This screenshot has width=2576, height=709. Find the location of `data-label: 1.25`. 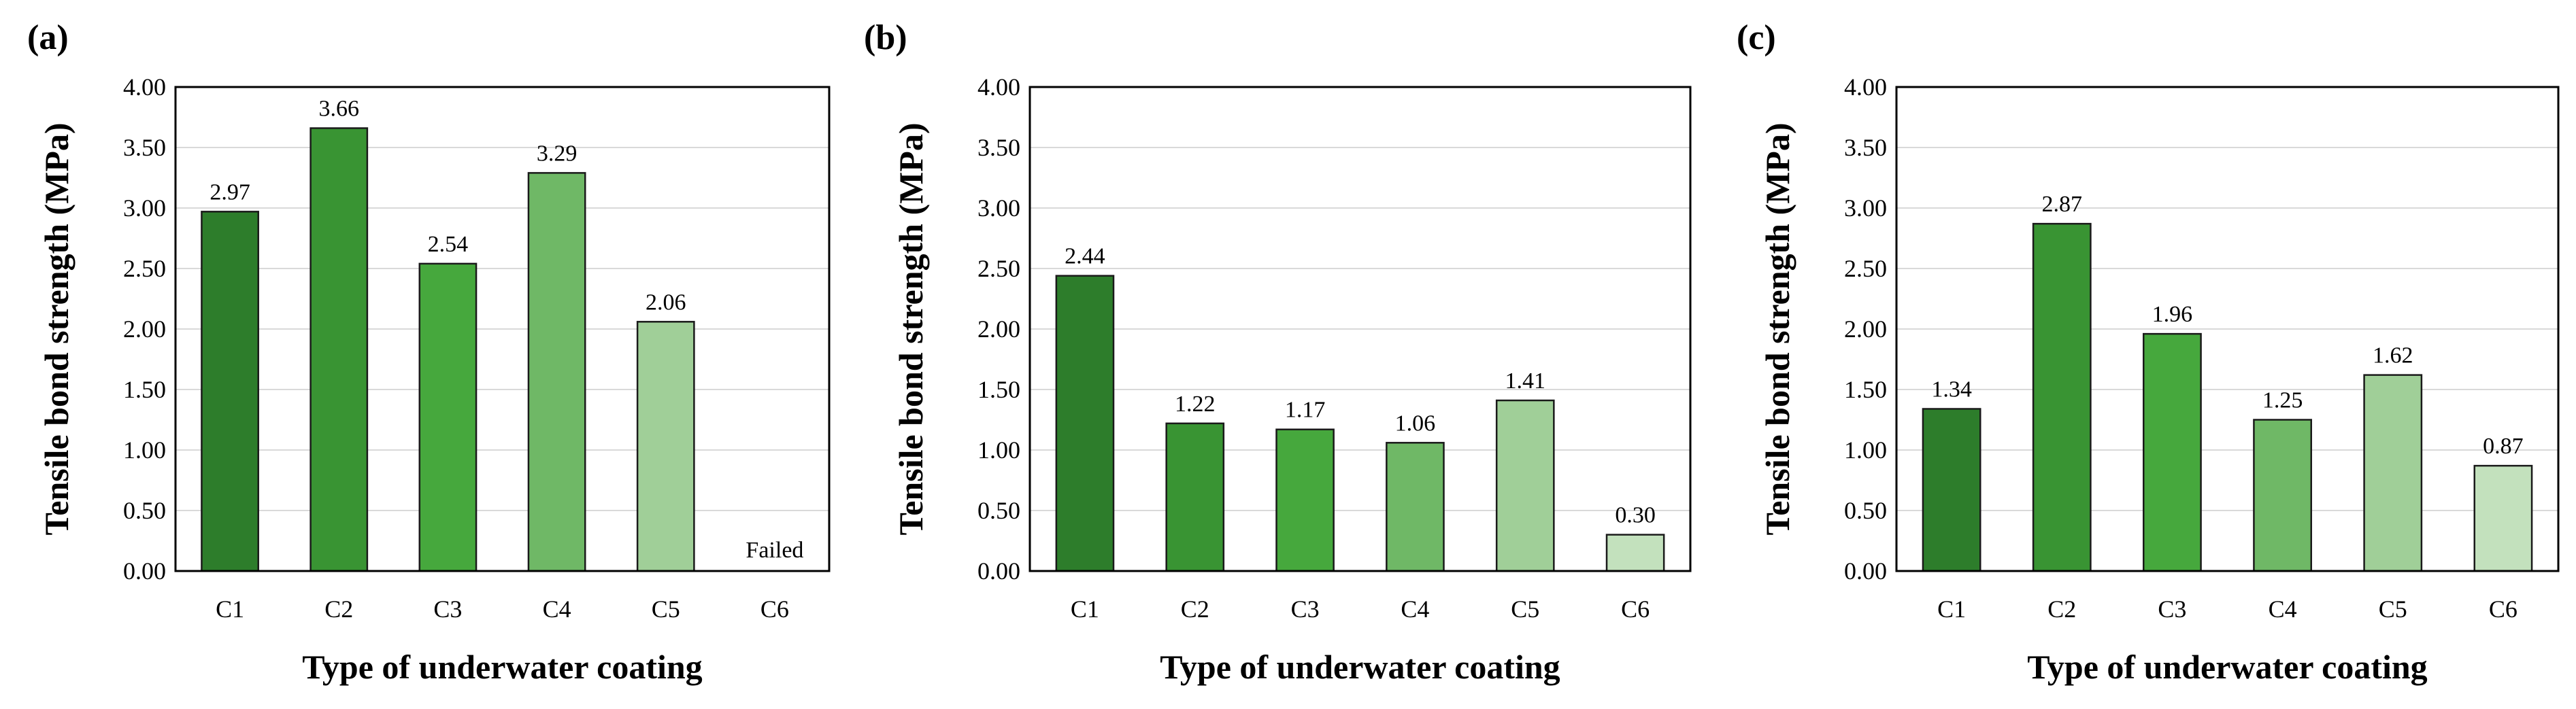

data-label: 1.25 is located at coordinates (2282, 400).